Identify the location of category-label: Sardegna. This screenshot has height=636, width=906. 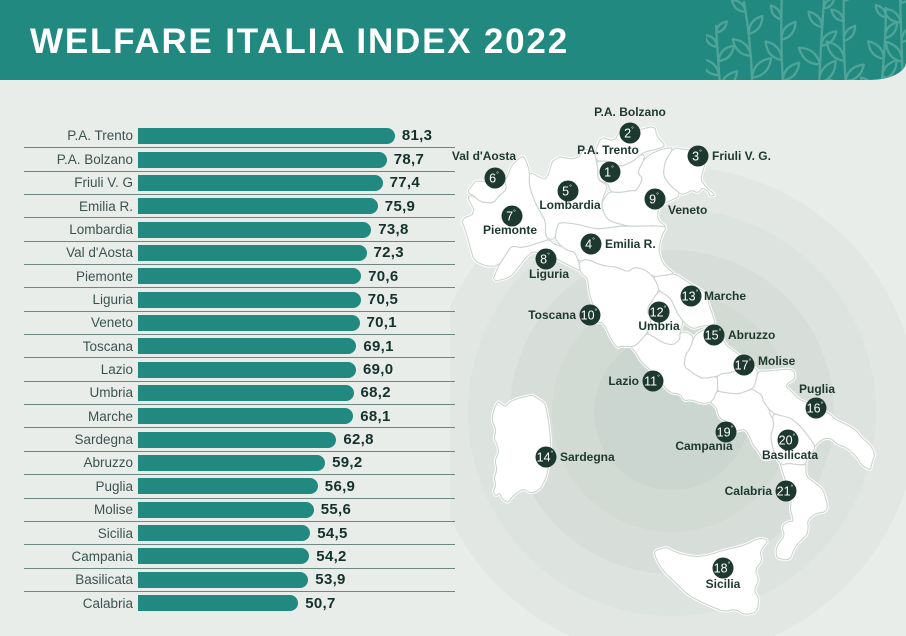
(103, 440).